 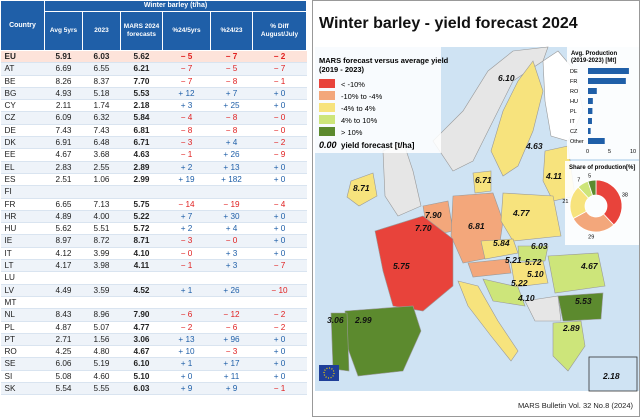 I want to click on map-value-label: 4.11, so click(x=553, y=176).